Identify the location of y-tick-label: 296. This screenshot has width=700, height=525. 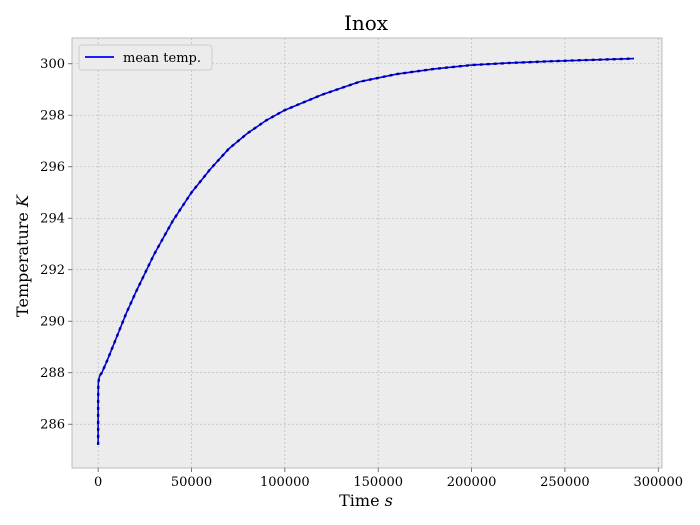
(52, 167).